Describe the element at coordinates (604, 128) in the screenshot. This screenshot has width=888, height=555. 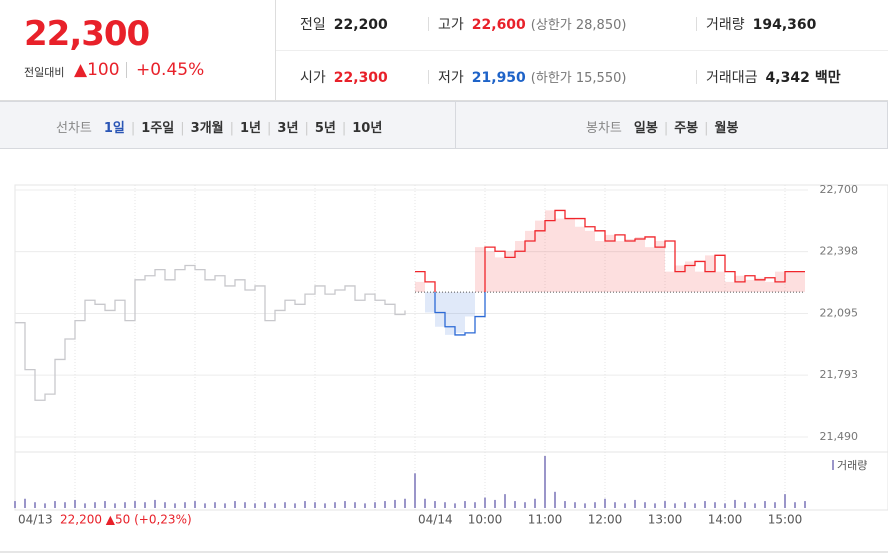
I see `toolbar-label: 봉차트` at that location.